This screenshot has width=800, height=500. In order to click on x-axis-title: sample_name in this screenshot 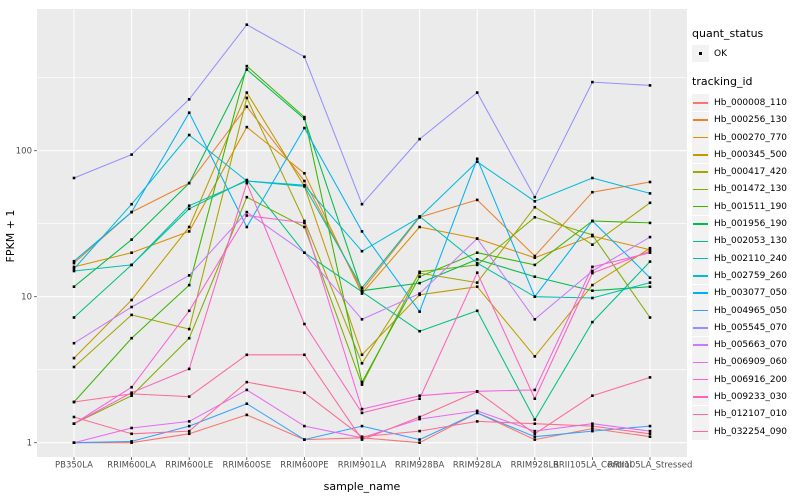, I will do `click(362, 486)`.